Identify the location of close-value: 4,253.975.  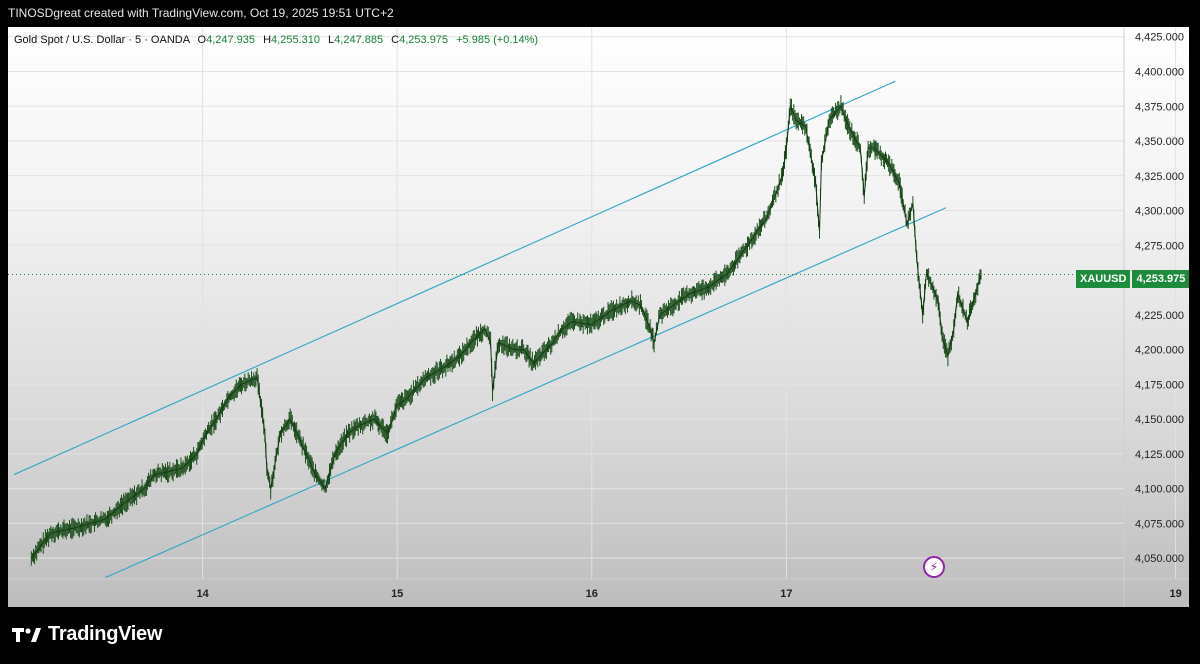
(424, 40).